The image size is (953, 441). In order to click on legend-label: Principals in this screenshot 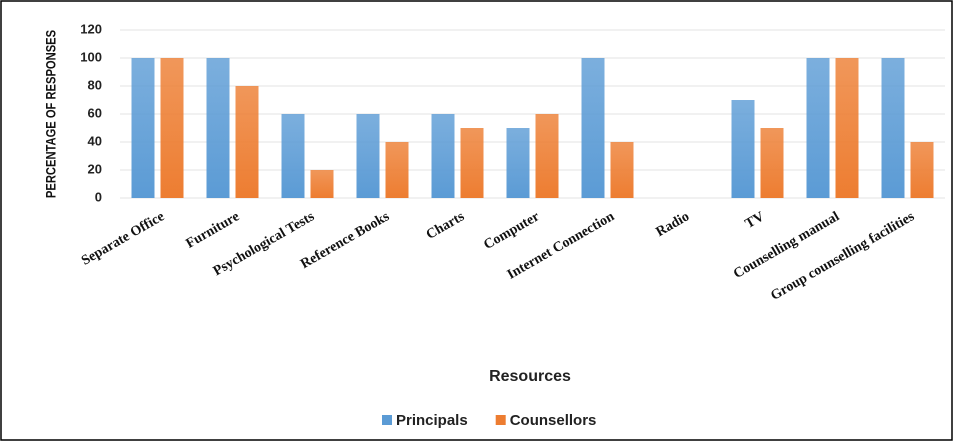, I will do `click(432, 420)`.